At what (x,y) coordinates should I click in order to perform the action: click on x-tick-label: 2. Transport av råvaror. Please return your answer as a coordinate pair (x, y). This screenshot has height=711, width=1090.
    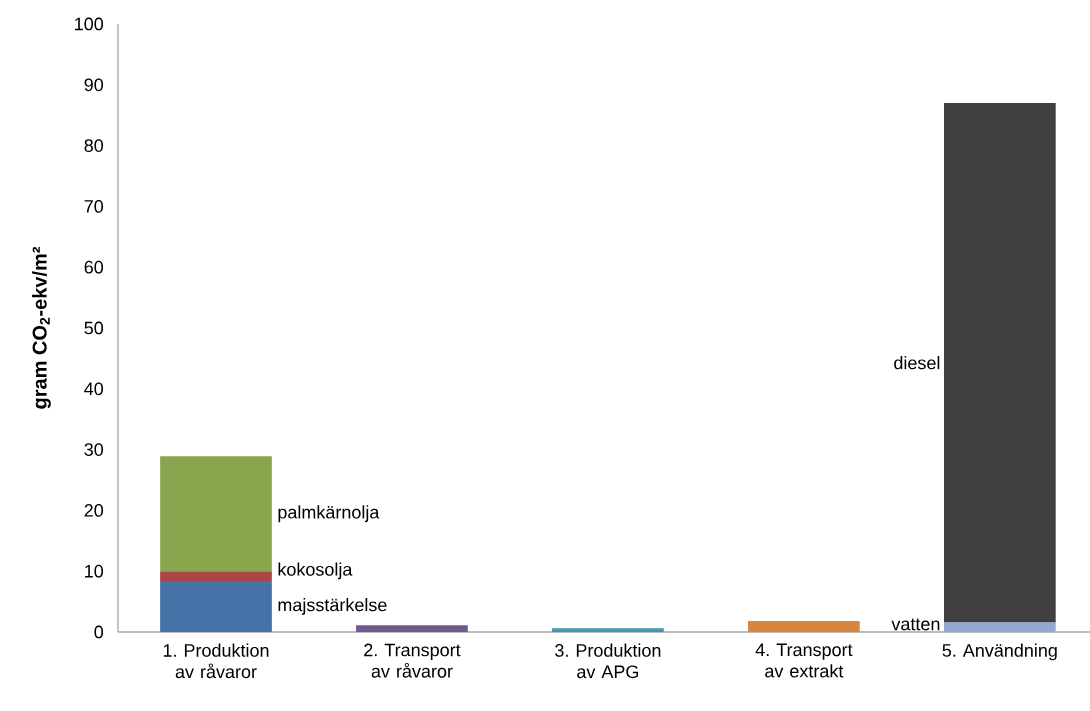
    Looking at the image, I should click on (412, 660).